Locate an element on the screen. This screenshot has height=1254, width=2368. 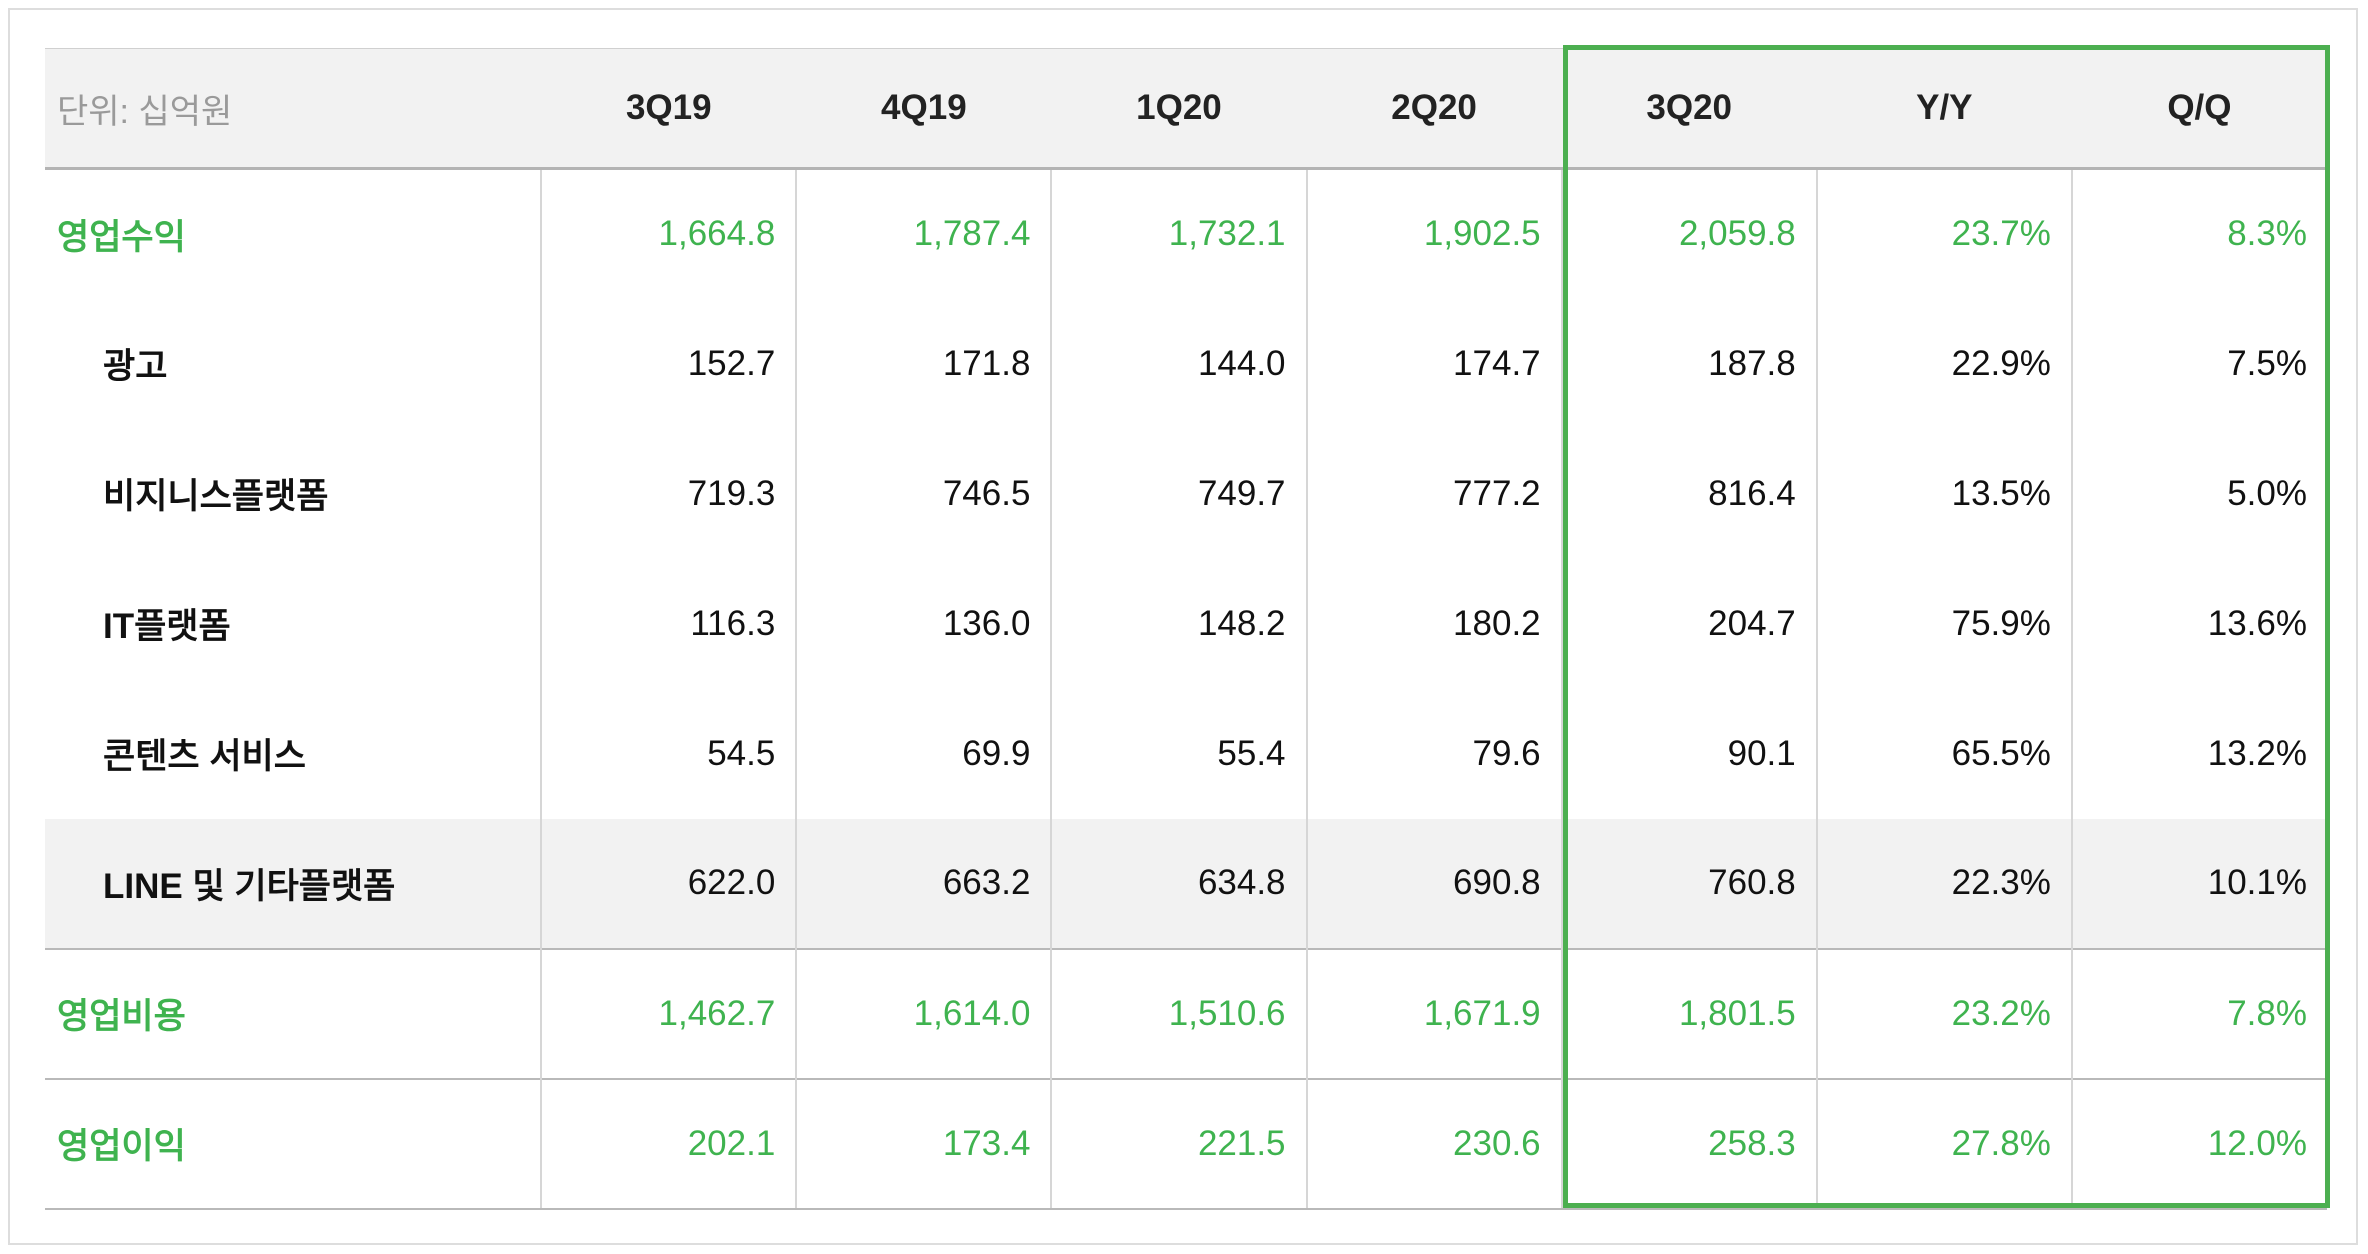
value-cell: 136.0 is located at coordinates (923, 623).